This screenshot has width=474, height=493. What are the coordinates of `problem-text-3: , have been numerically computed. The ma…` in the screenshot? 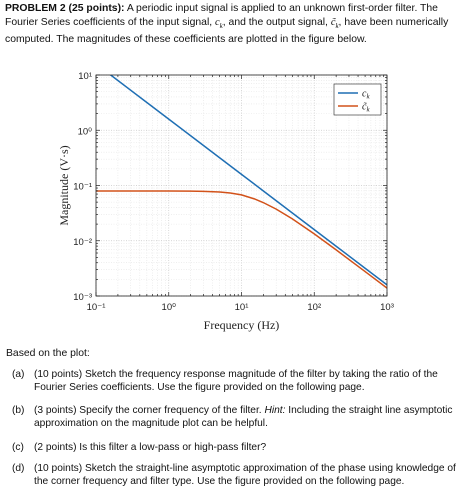 It's located at (227, 31).